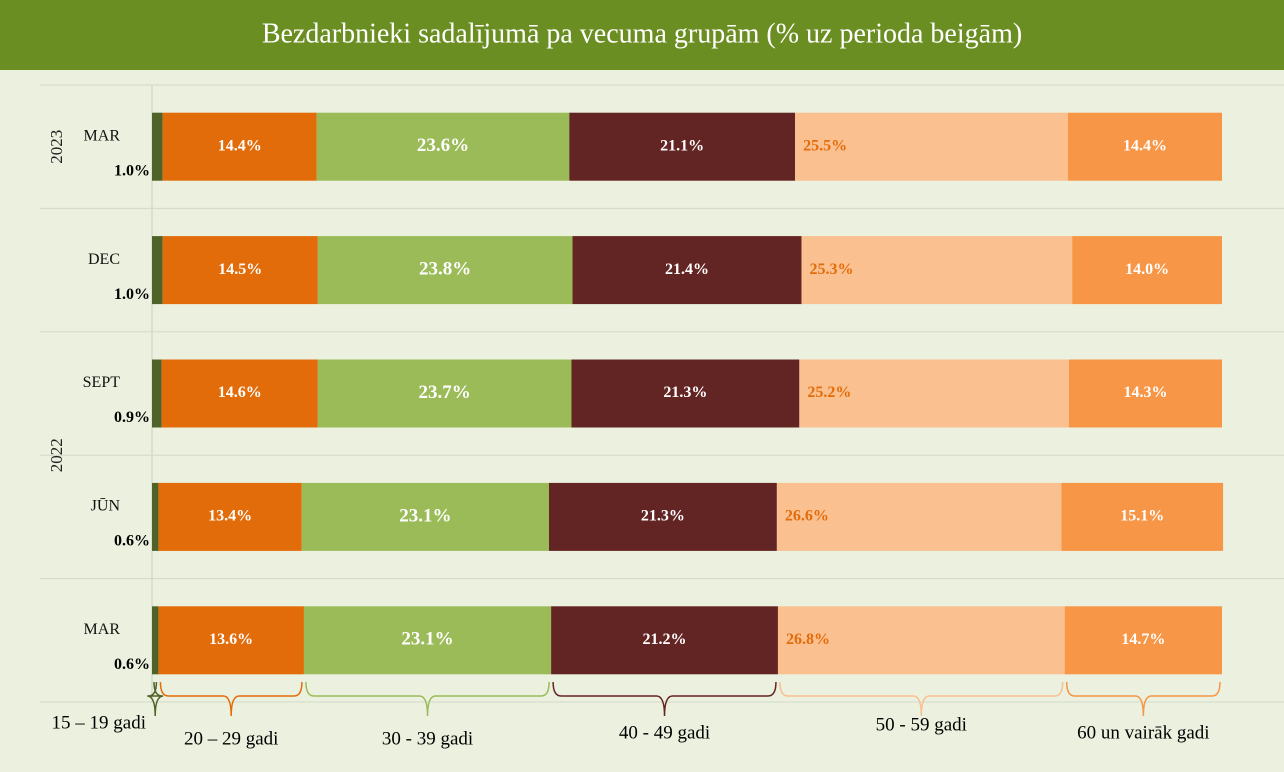 This screenshot has width=1284, height=772. What do you see at coordinates (831, 269) in the screenshot?
I see `value-label: 25.3%` at bounding box center [831, 269].